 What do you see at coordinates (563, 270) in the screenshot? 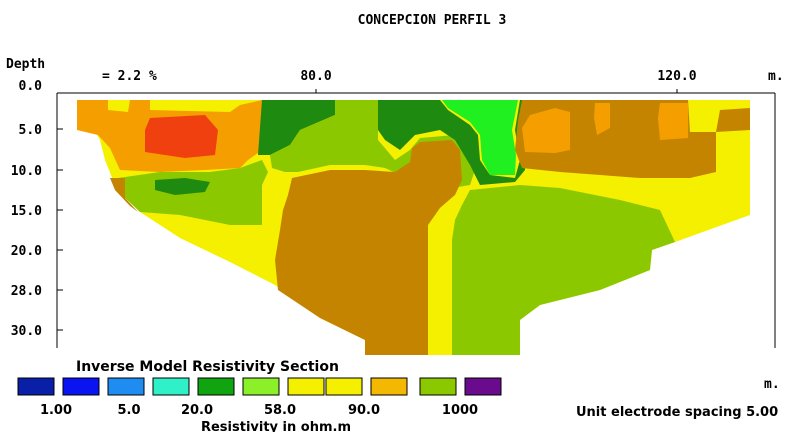
I see `zone-lightgreen-right` at bounding box center [563, 270].